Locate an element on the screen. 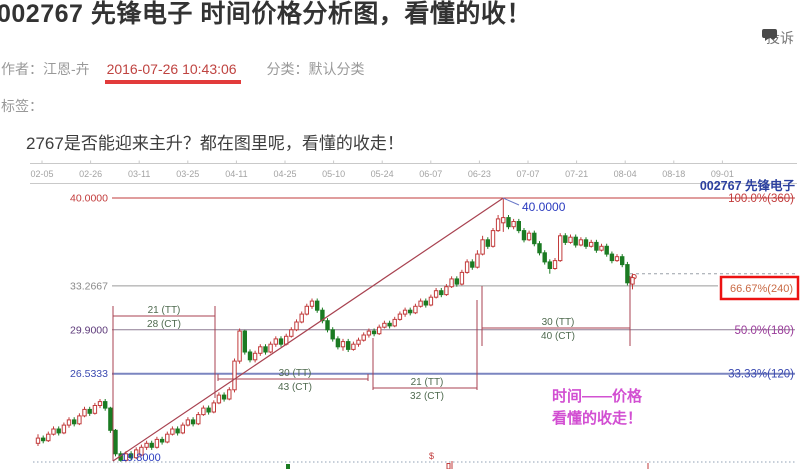  price-label-left: 26.5333 is located at coordinates (89, 374).